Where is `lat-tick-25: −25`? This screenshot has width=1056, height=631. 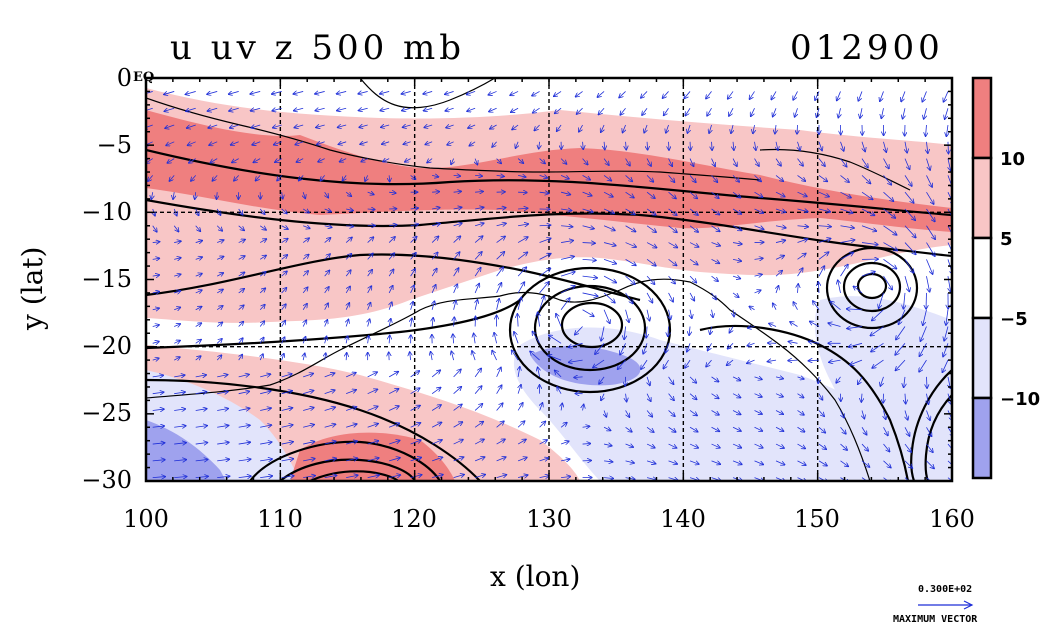
lat-tick-25: −25 is located at coordinates (106, 413).